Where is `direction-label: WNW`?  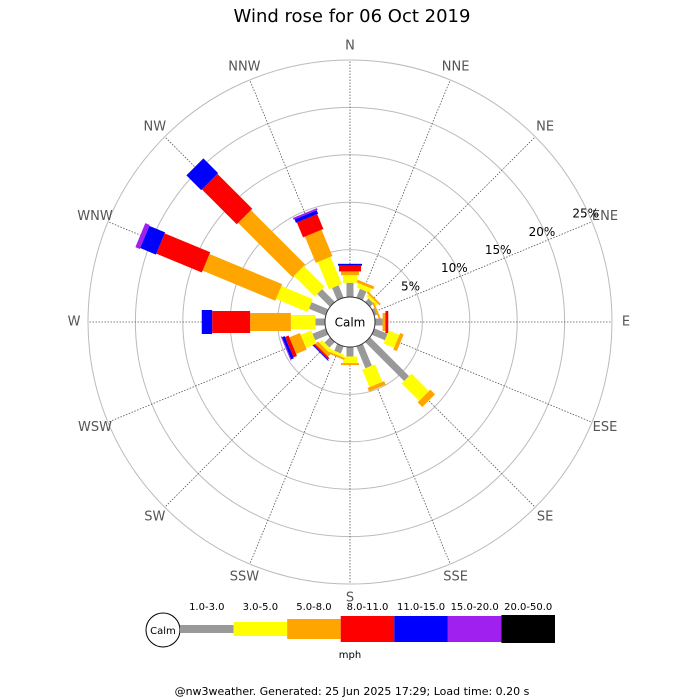 direction-label: WNW is located at coordinates (95, 216).